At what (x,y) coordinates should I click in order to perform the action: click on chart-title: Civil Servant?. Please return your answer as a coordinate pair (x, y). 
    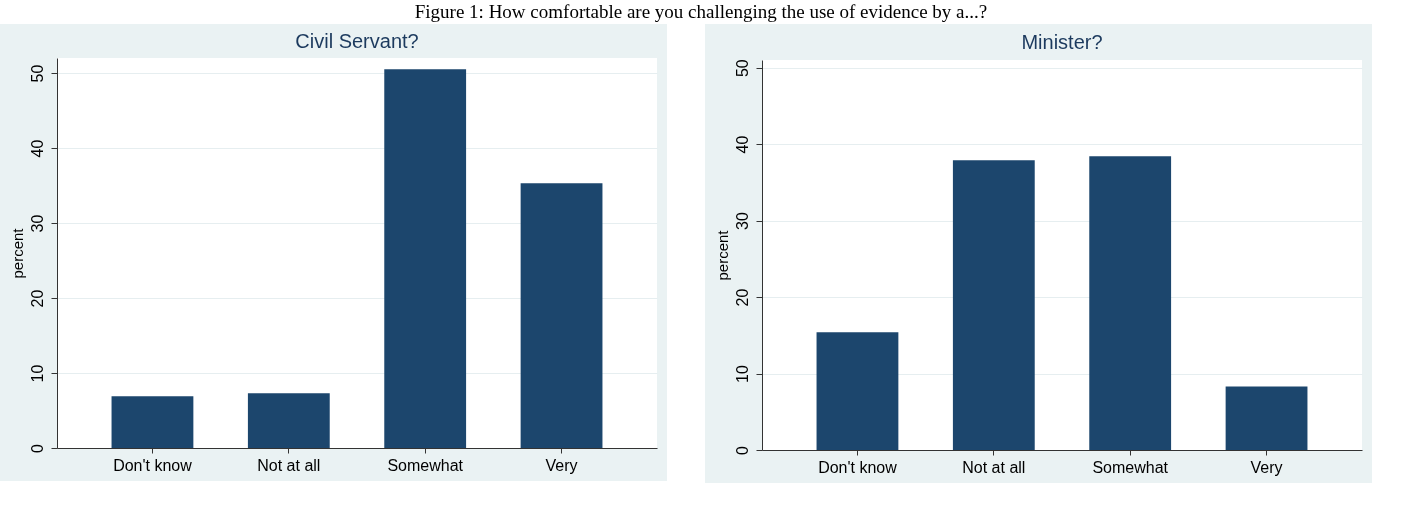
    Looking at the image, I should click on (357, 41).